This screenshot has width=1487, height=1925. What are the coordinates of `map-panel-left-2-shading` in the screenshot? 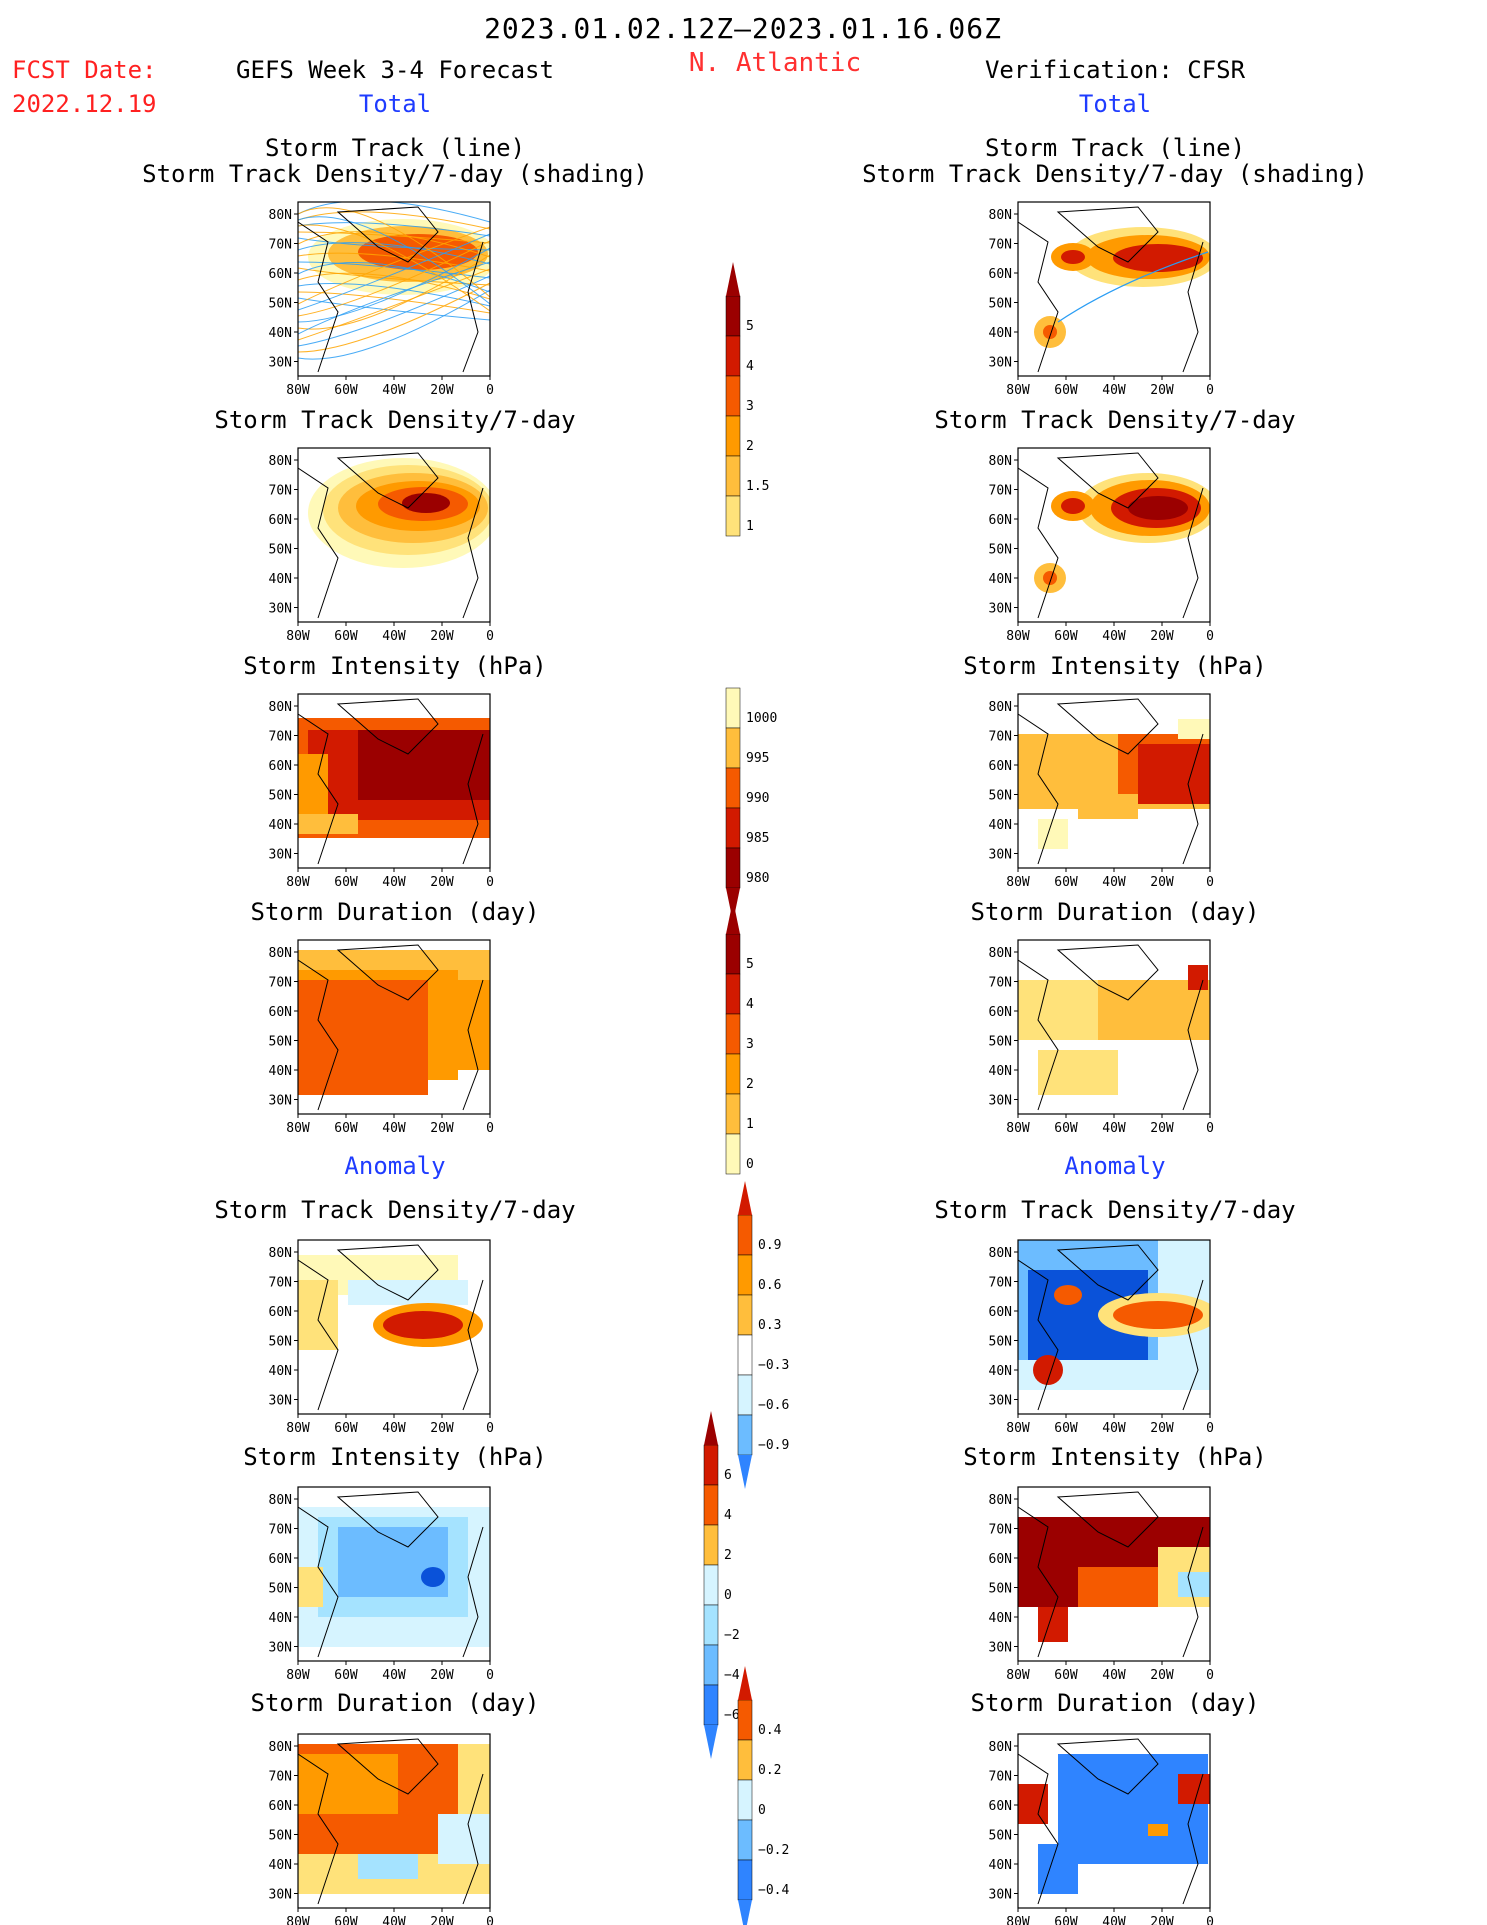 It's located at (394, 535).